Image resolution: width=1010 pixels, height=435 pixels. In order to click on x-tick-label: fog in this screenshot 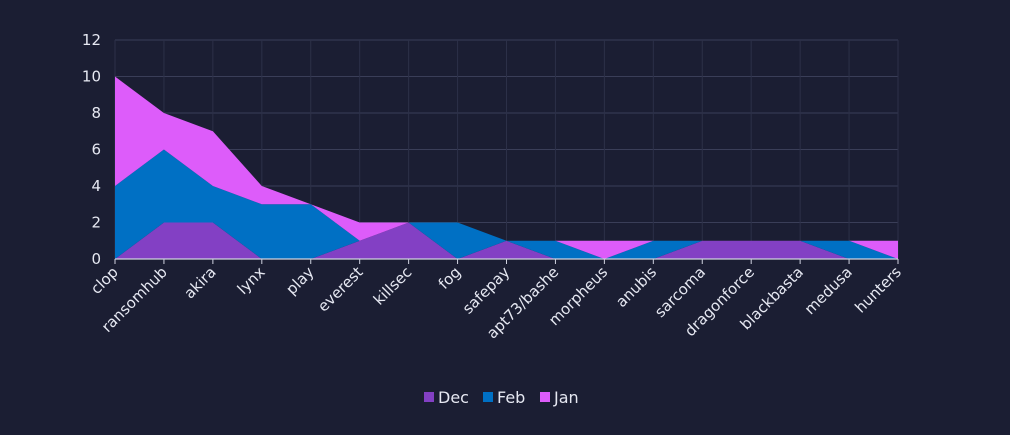, I will do `click(450, 278)`.